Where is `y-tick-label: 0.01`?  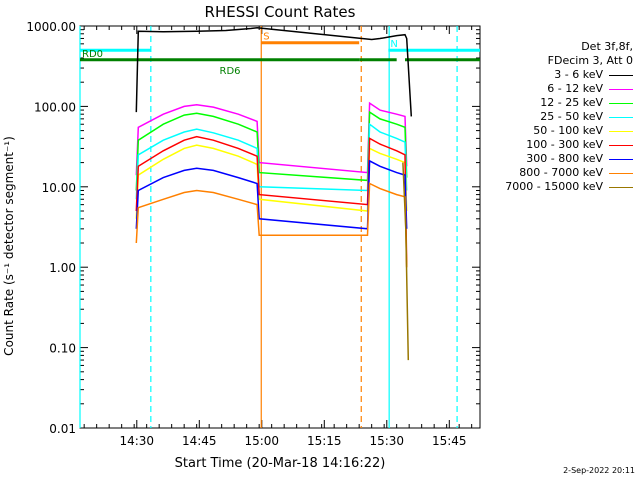
y-tick-label: 0.01 is located at coordinates (62, 429).